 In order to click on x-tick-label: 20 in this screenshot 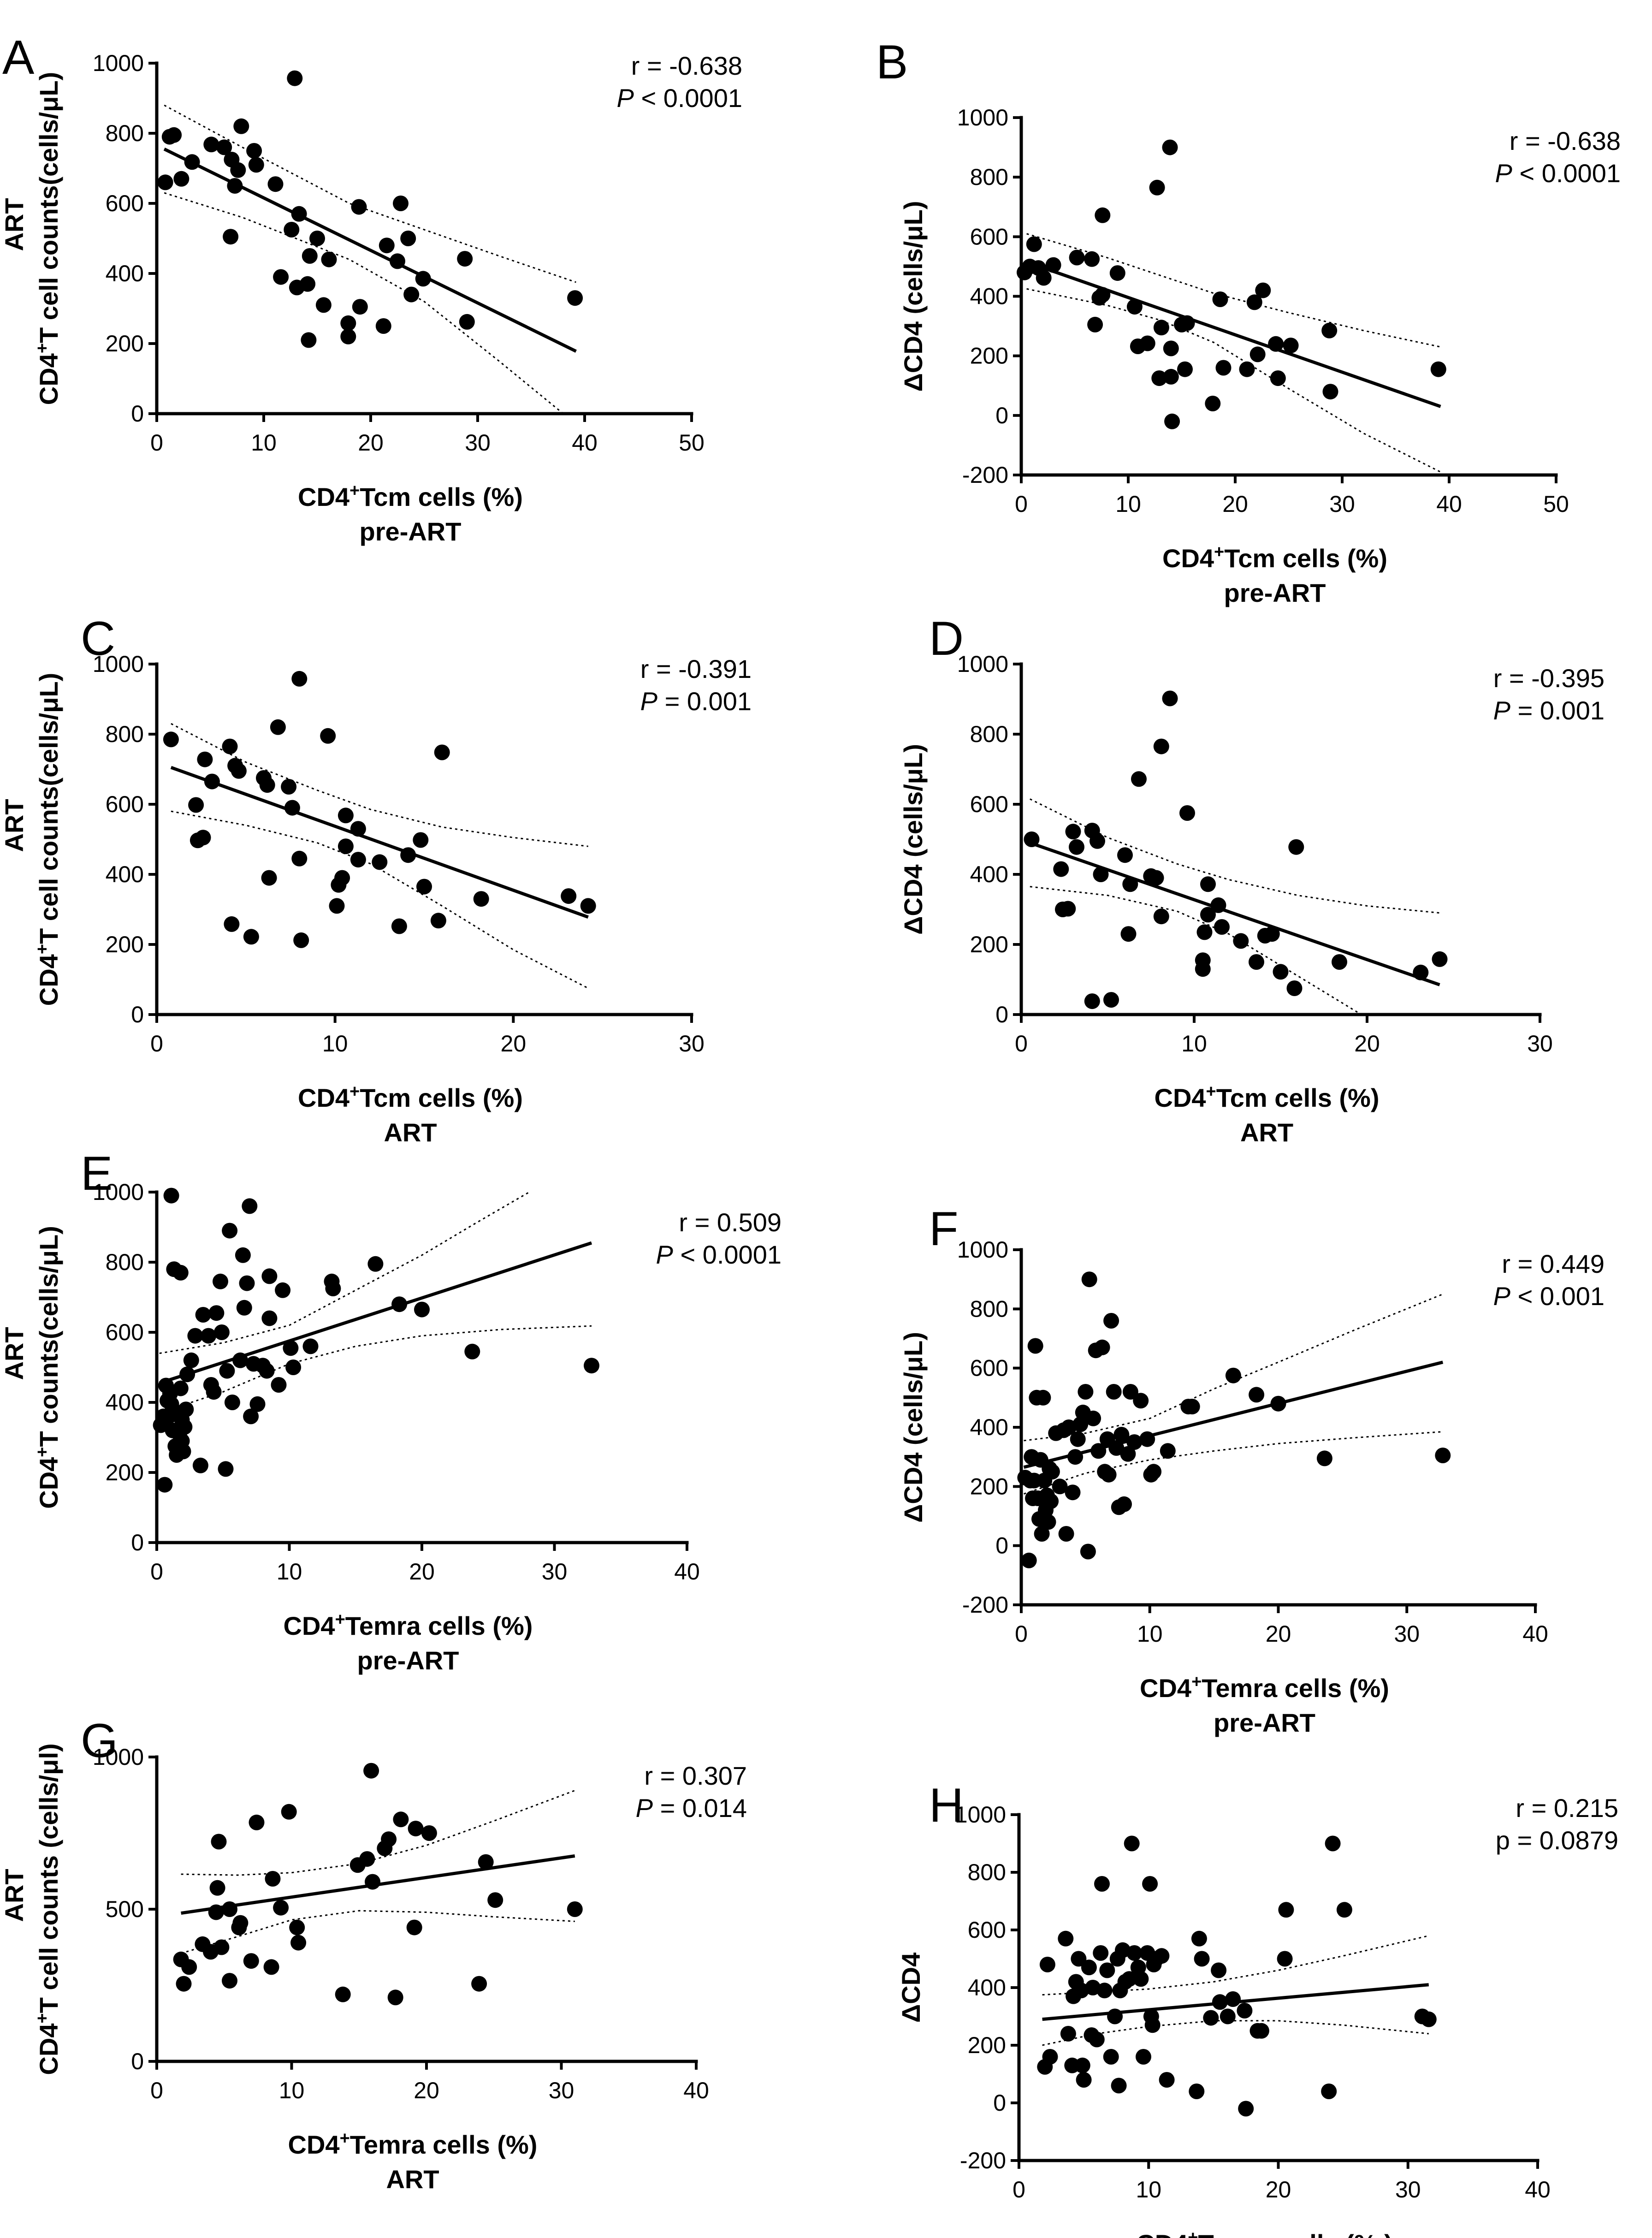, I will do `click(371, 443)`.